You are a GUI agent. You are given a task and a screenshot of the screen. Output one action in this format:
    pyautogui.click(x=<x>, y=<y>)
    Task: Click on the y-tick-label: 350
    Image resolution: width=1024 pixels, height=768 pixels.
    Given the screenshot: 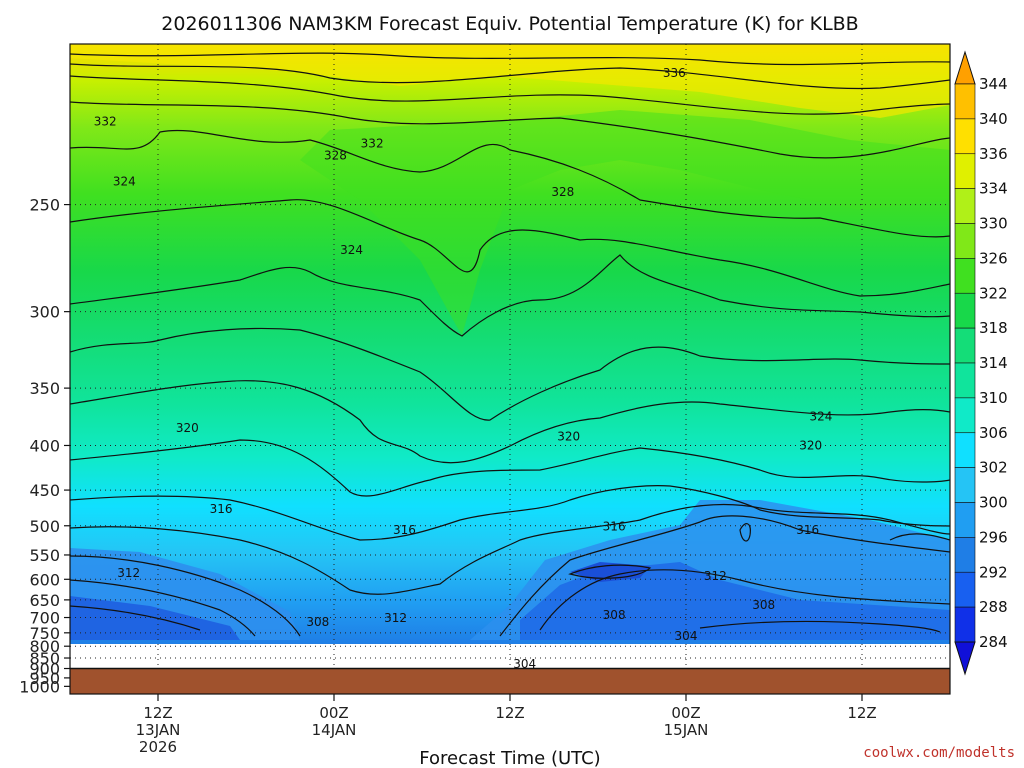 What is the action you would take?
    pyautogui.click(x=44, y=388)
    